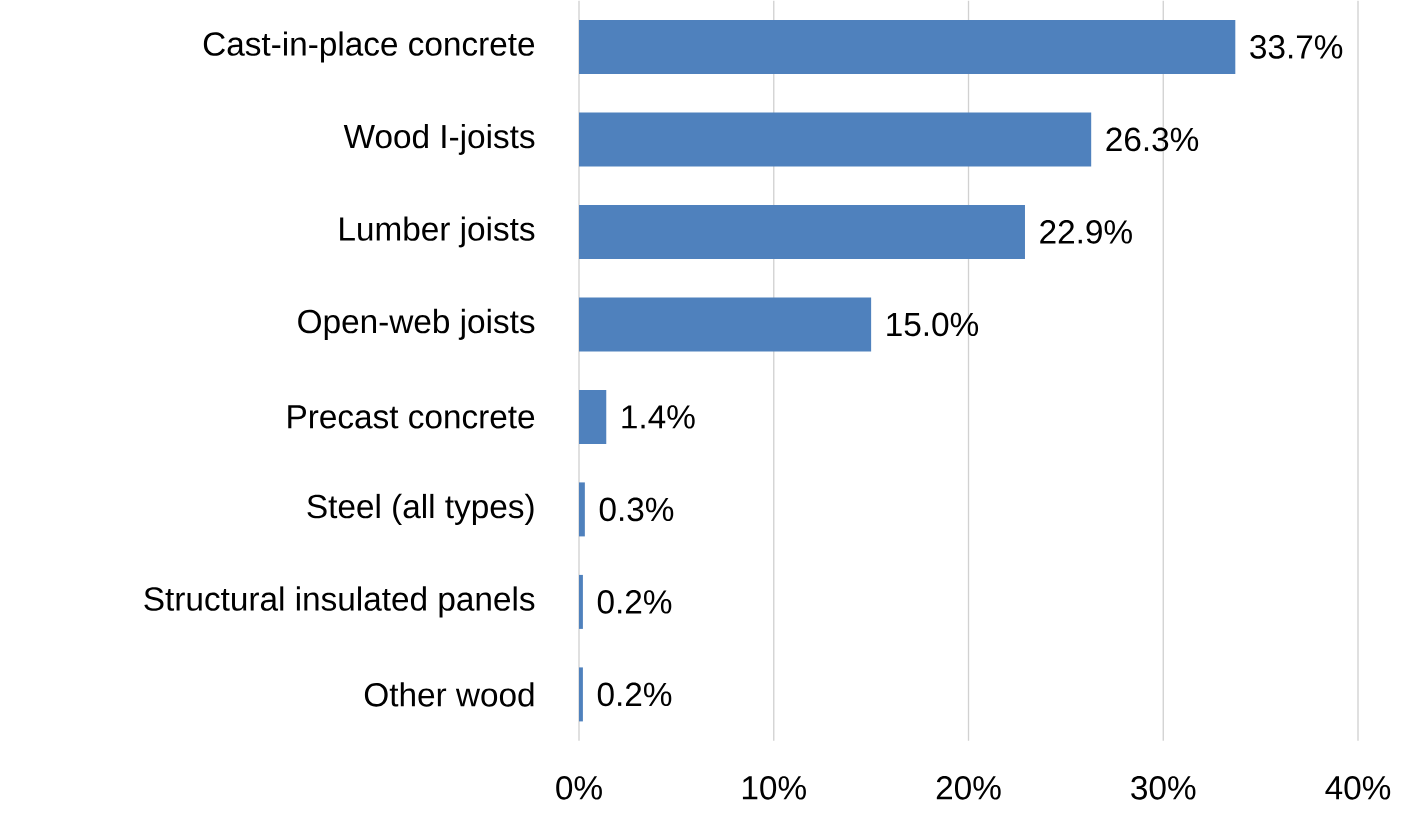 The image size is (1408, 817). Describe the element at coordinates (369, 47) in the screenshot. I see `y-tick-label: Cast-in-place concrete` at that location.